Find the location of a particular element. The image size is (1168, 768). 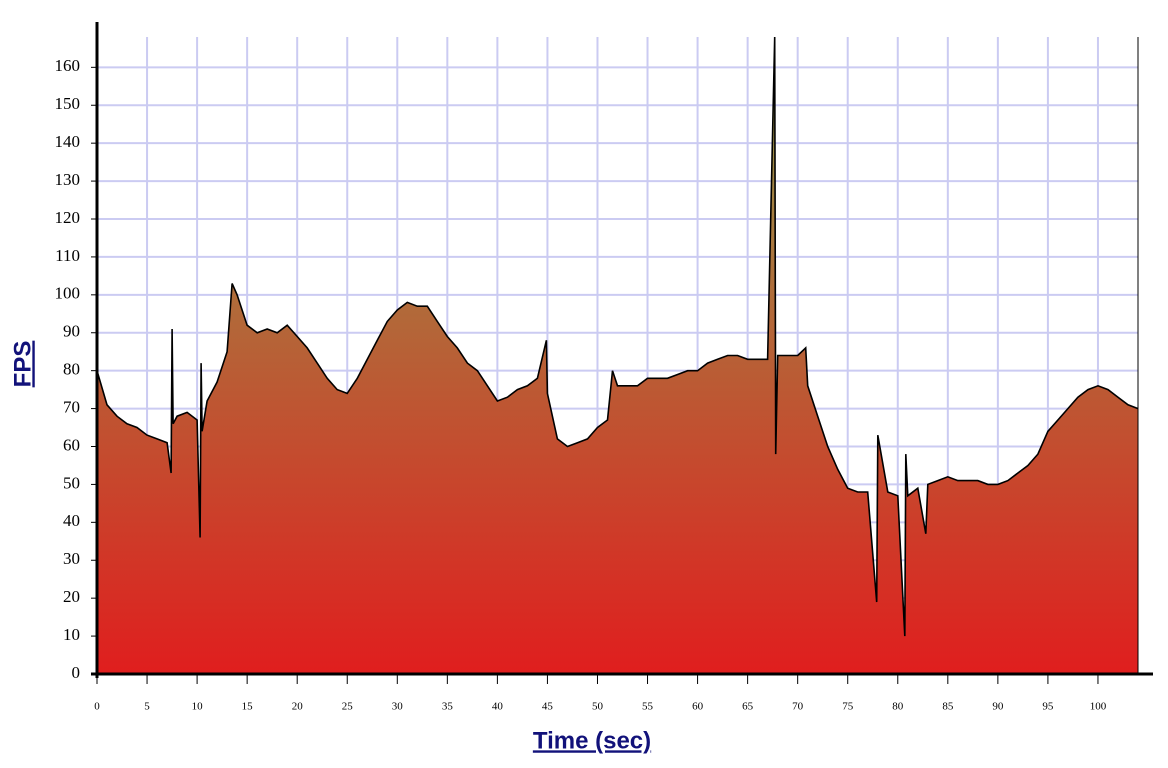

y-tick-label: 110 is located at coordinates (67, 255).